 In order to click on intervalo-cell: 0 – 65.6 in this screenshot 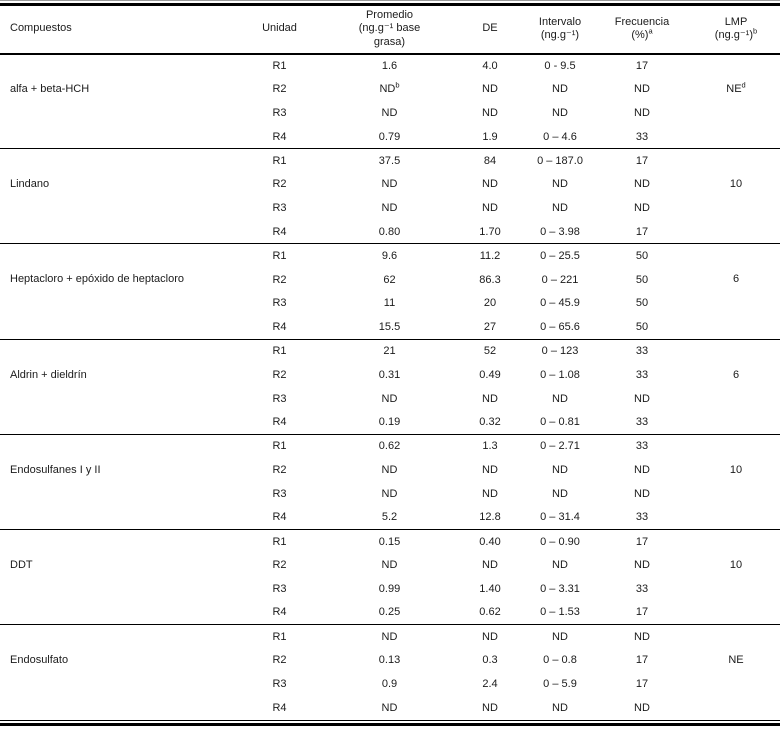, I will do `click(560, 326)`.